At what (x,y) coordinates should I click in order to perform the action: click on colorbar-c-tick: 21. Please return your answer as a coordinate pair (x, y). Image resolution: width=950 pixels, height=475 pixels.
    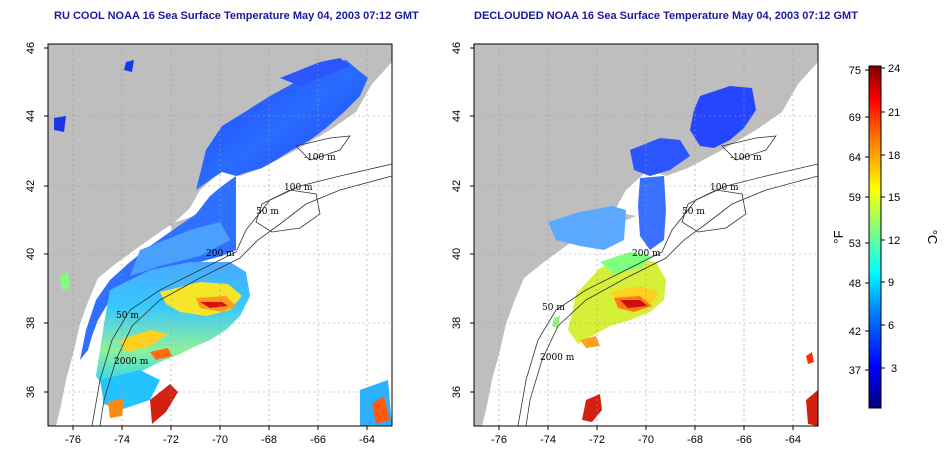
    Looking at the image, I should click on (894, 113).